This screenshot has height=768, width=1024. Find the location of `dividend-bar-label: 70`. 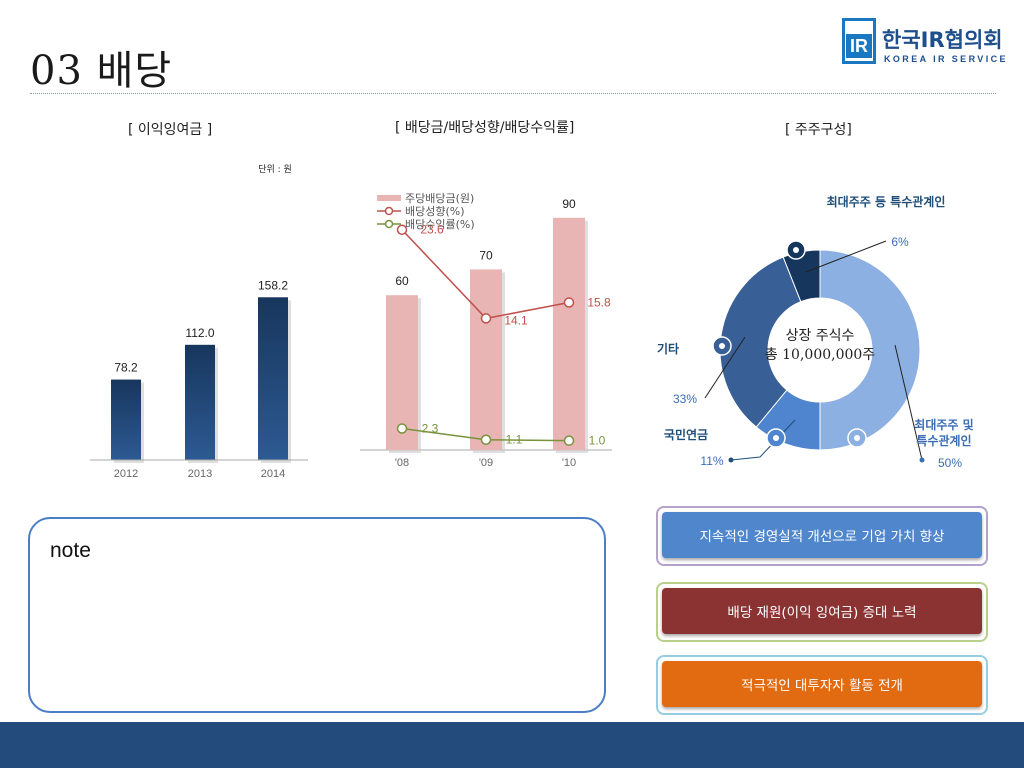

dividend-bar-label: 70 is located at coordinates (486, 255).